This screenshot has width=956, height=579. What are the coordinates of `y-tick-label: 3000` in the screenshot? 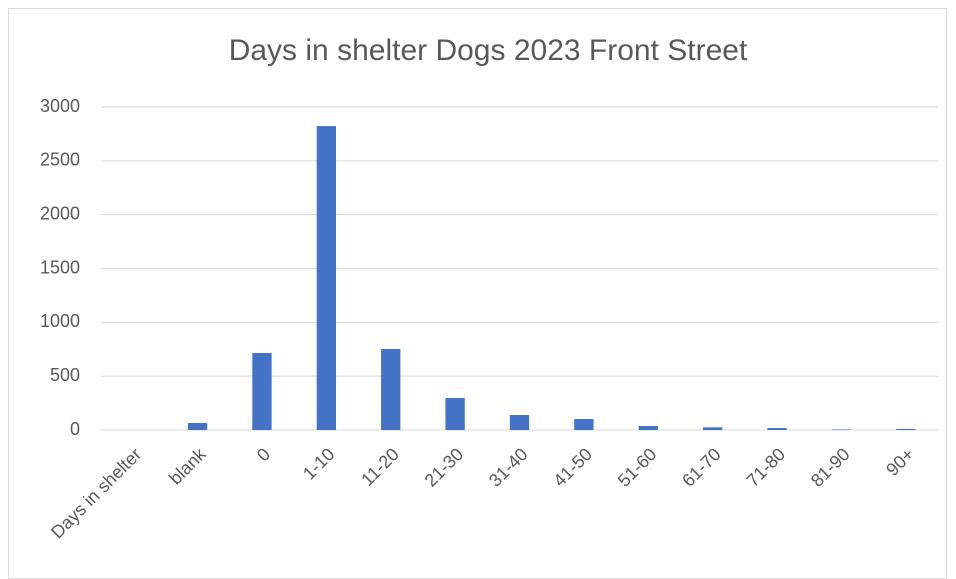 It's located at (60, 106).